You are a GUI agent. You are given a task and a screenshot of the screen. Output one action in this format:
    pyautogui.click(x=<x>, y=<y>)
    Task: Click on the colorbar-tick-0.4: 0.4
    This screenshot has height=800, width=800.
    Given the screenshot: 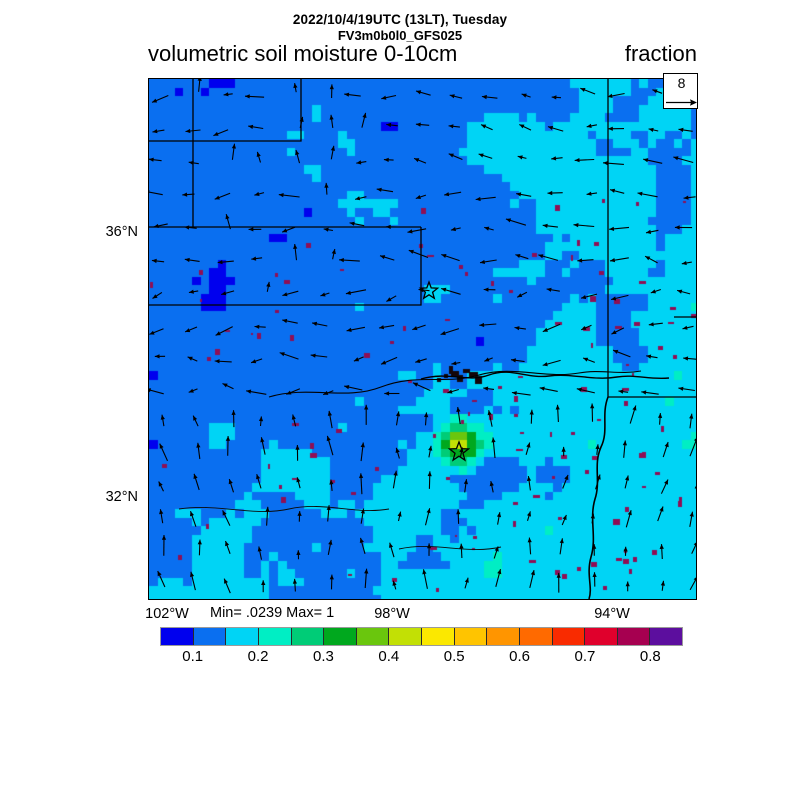 What is the action you would take?
    pyautogui.click(x=389, y=656)
    